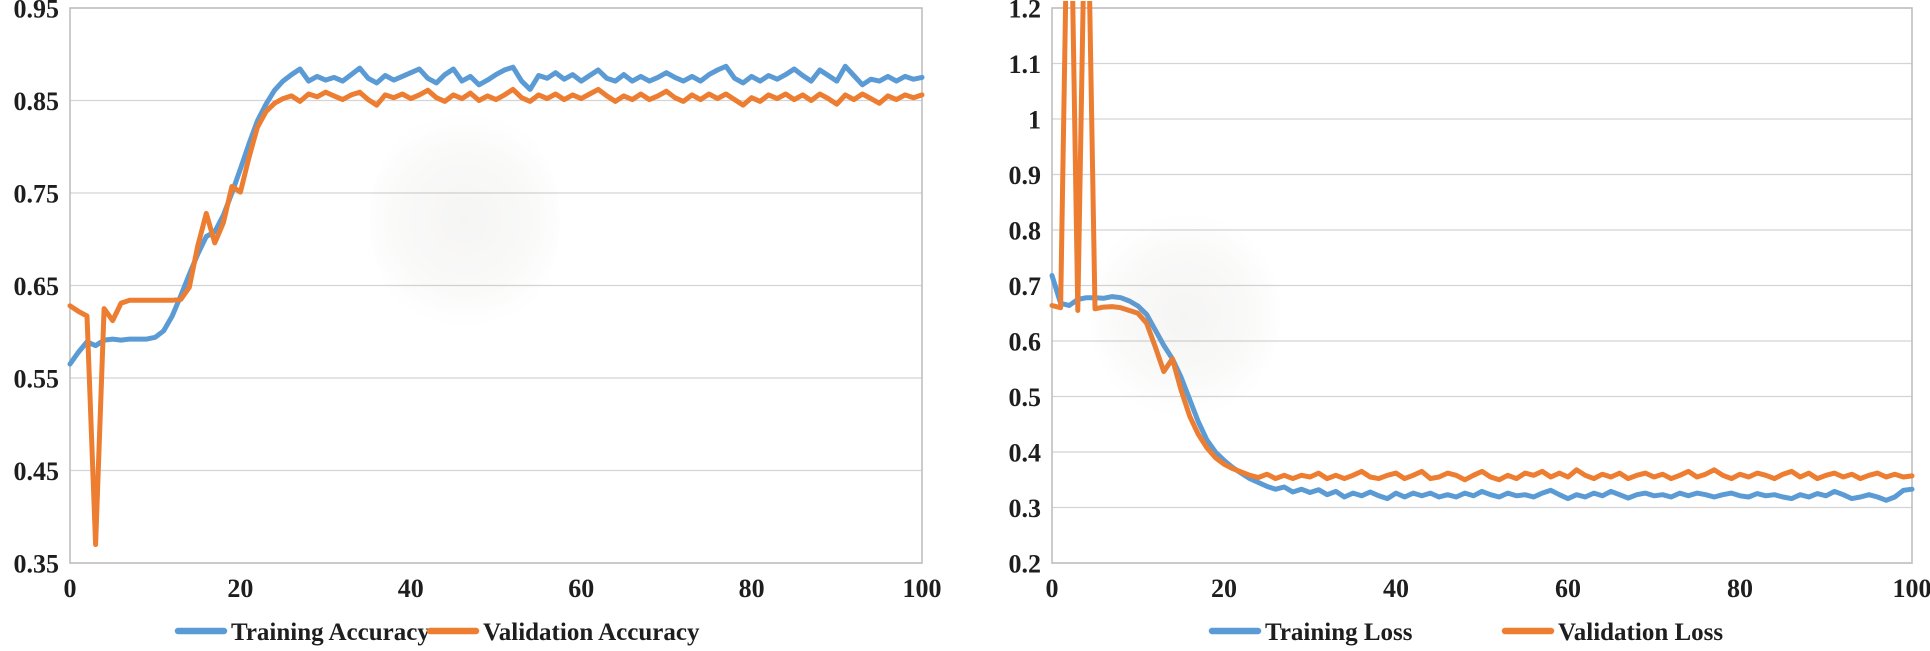 Image resolution: width=1930 pixels, height=651 pixels. Describe the element at coordinates (1025, 286) in the screenshot. I see `y-tick-label: 0.7` at that location.